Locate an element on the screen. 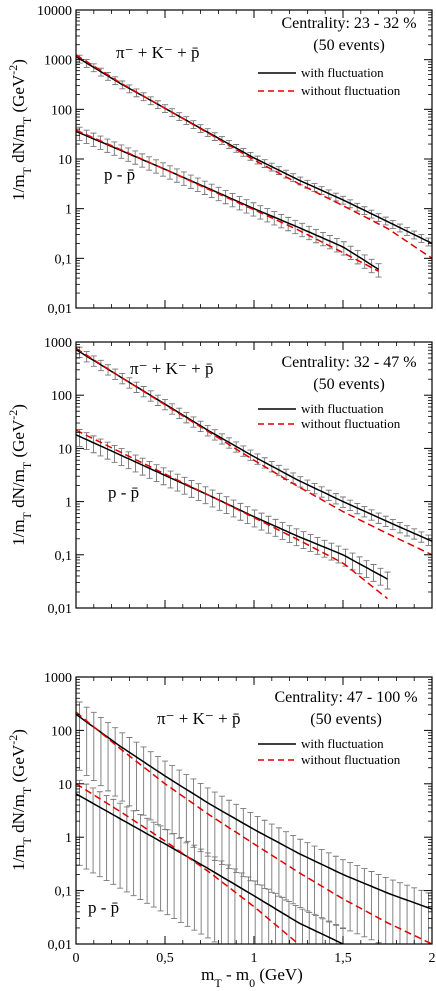 This screenshot has height=991, width=436. panel-3-legend-without-fluctuation: without fluctuation is located at coordinates (351, 759).